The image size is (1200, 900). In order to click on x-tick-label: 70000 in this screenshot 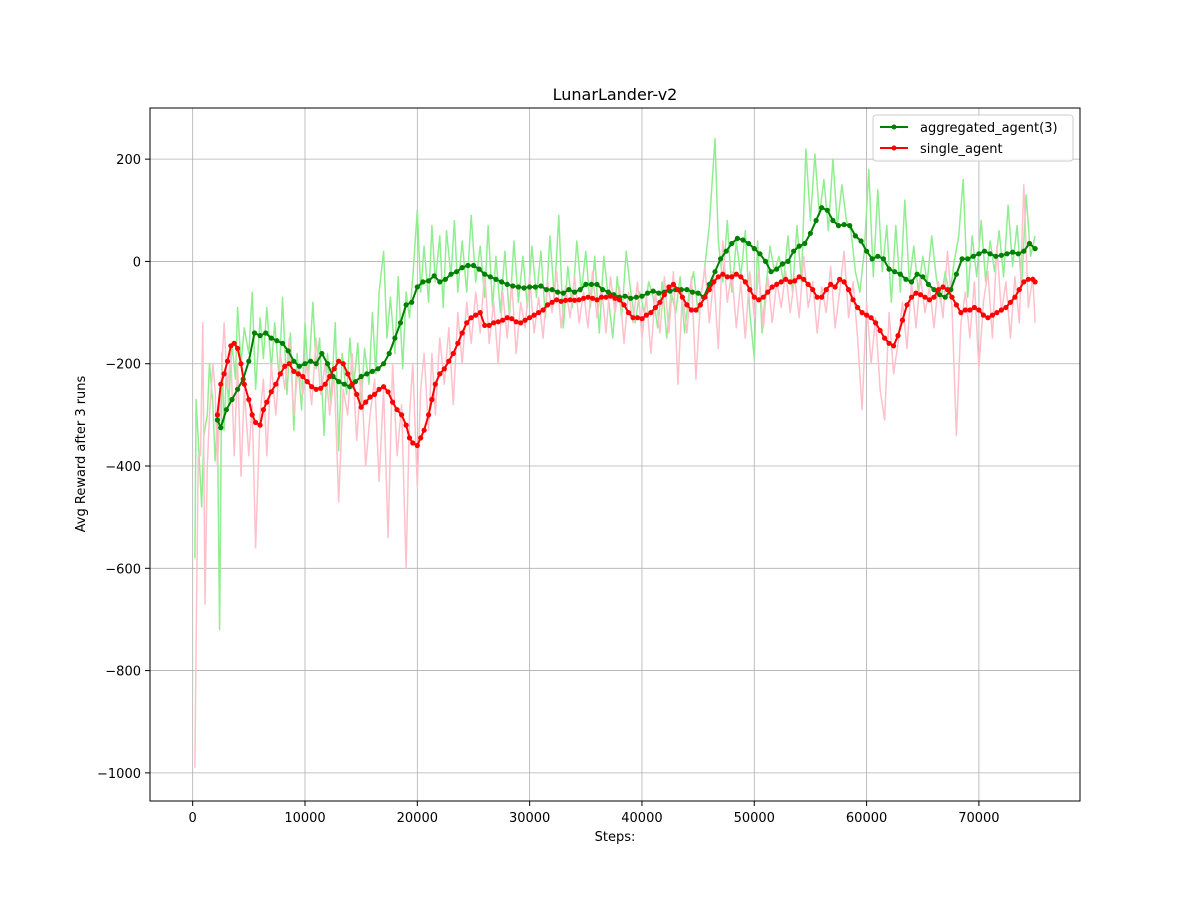, I will do `click(978, 818)`.